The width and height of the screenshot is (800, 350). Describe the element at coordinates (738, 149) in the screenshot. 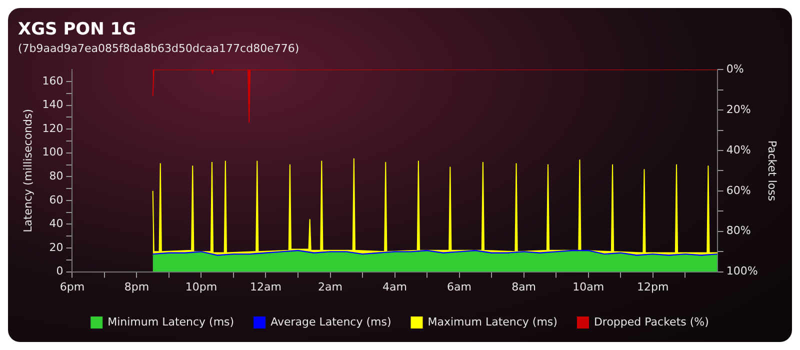

I see `y2-tick-label: 40%` at that location.